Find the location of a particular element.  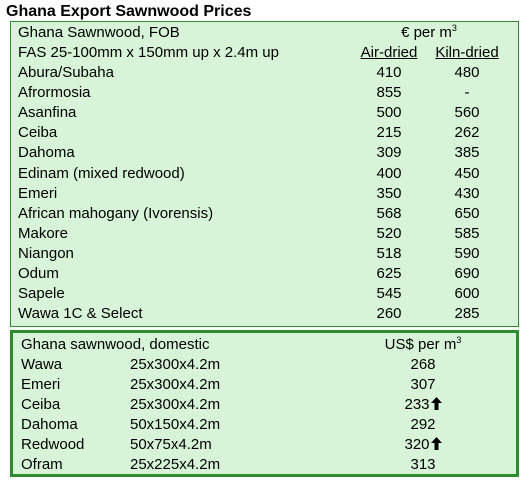

species-name: Redwood is located at coordinates (53, 444).